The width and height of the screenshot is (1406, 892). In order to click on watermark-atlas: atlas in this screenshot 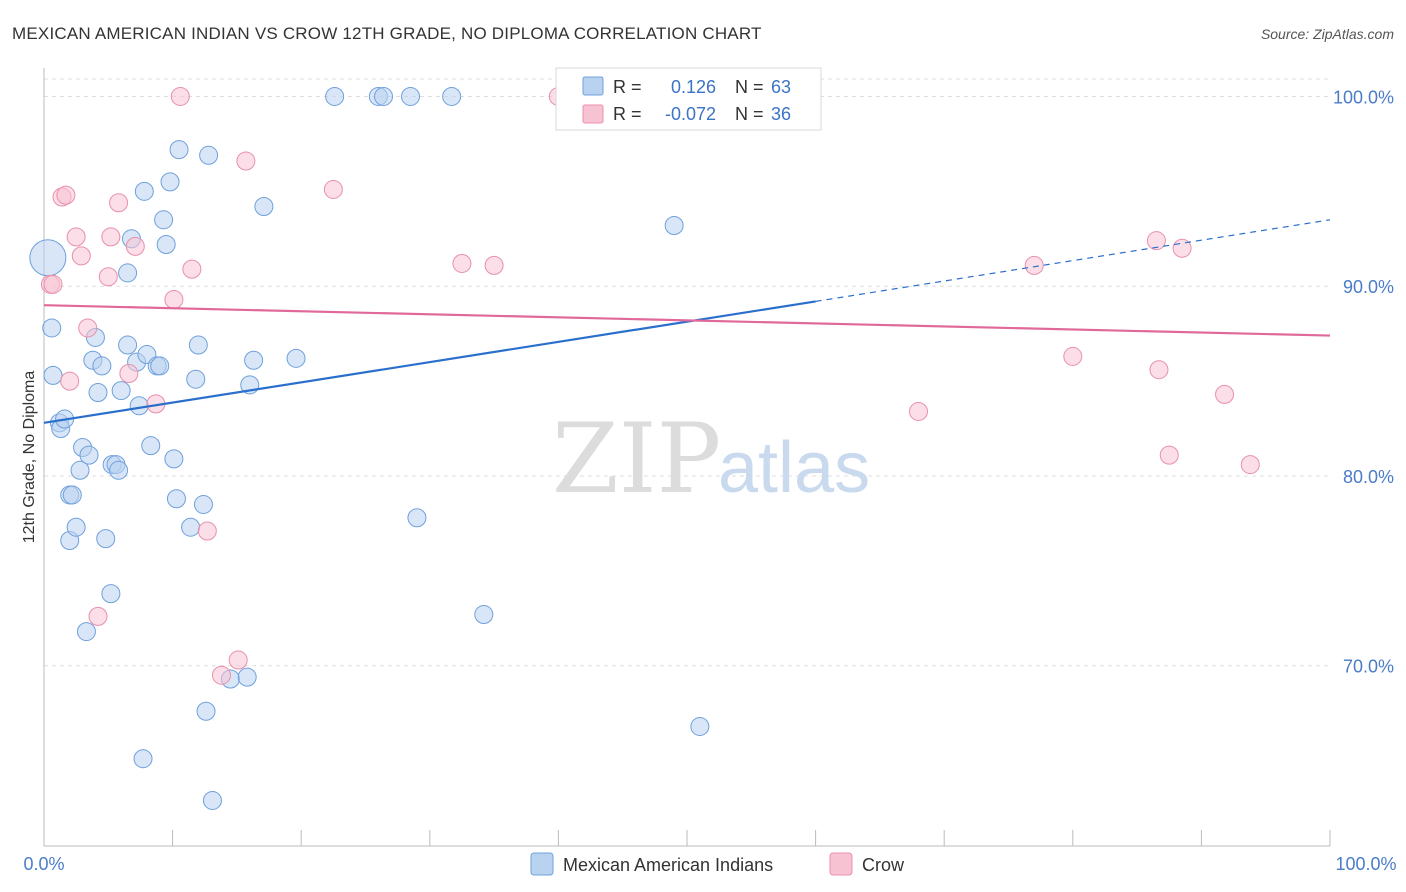, I will do `click(794, 468)`.